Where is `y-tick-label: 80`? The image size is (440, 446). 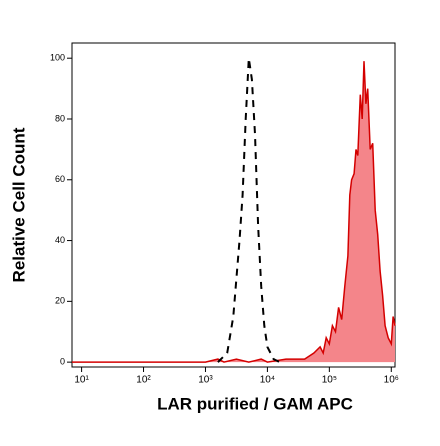
y-tick-label: 80 is located at coordinates (60, 118).